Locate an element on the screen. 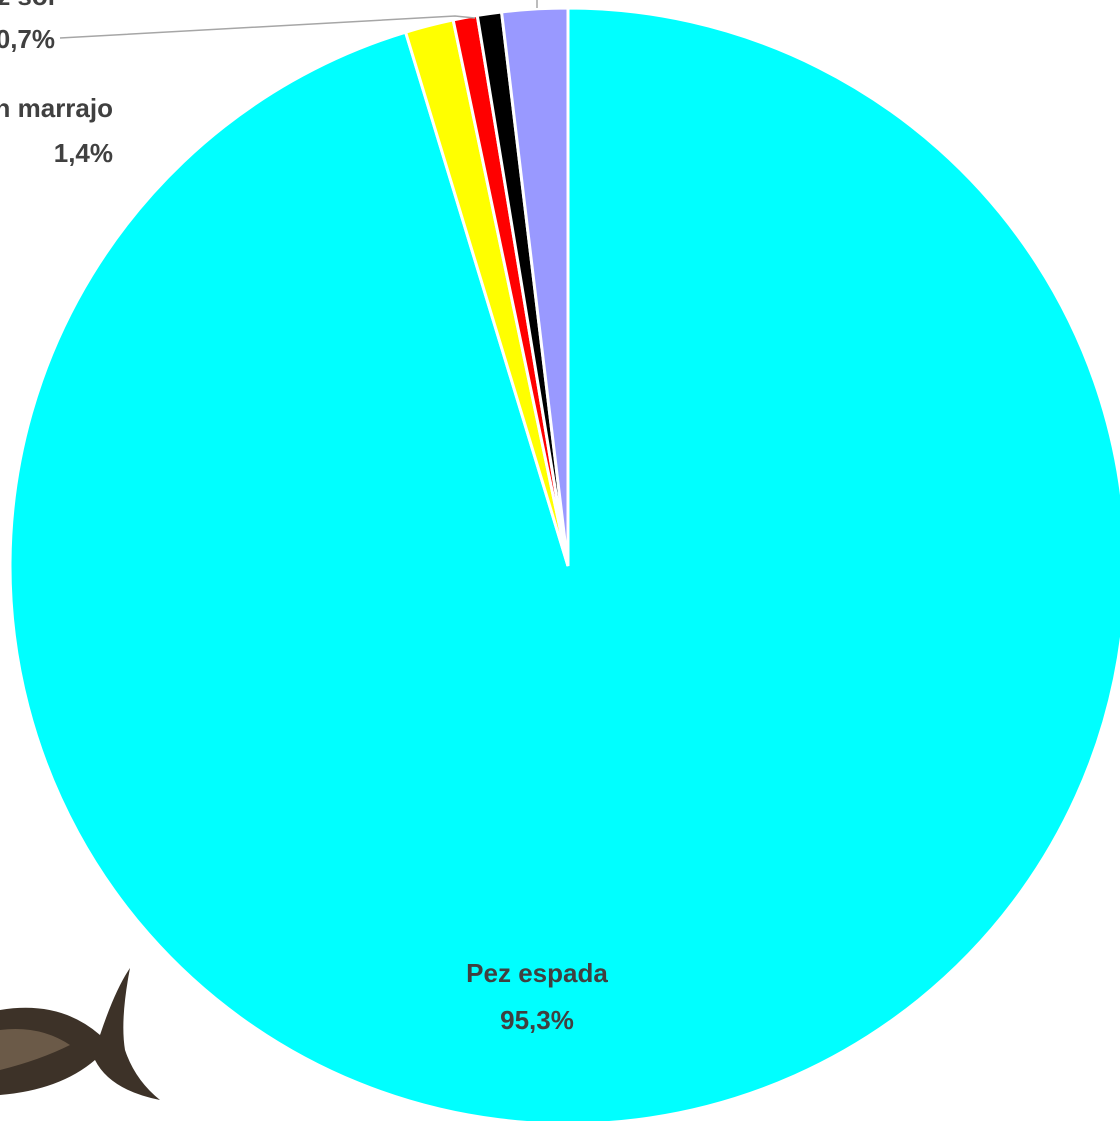 Image resolution: width=1120 pixels, height=1121 pixels. pie-slice is located at coordinates (534, 286).